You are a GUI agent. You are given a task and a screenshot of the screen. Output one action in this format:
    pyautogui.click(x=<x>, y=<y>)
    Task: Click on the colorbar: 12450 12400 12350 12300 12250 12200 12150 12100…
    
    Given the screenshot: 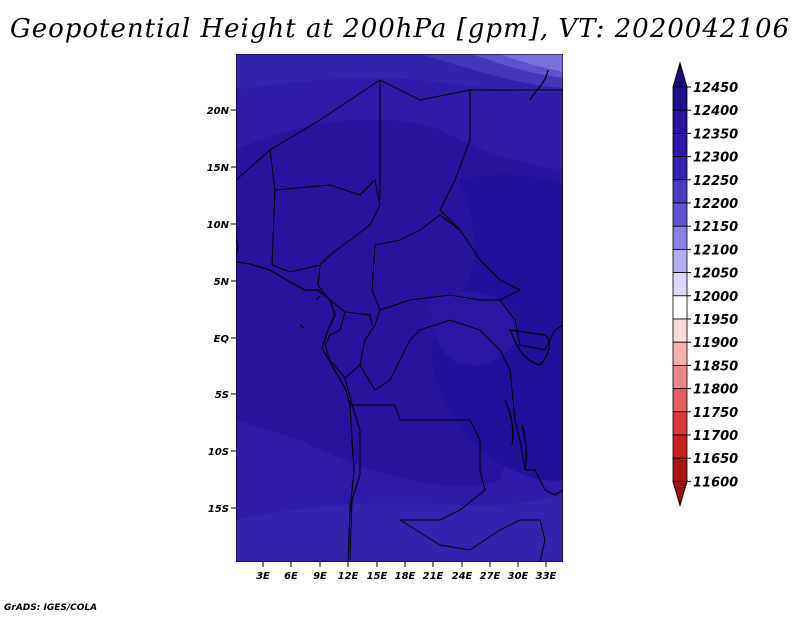 What is the action you would take?
    pyautogui.click(x=705, y=284)
    